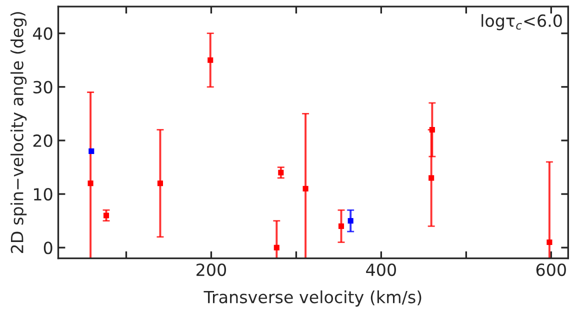  What do you see at coordinates (522, 22) in the screenshot?
I see `annotation: logτ$_{c}$<6.0` at bounding box center [522, 22].